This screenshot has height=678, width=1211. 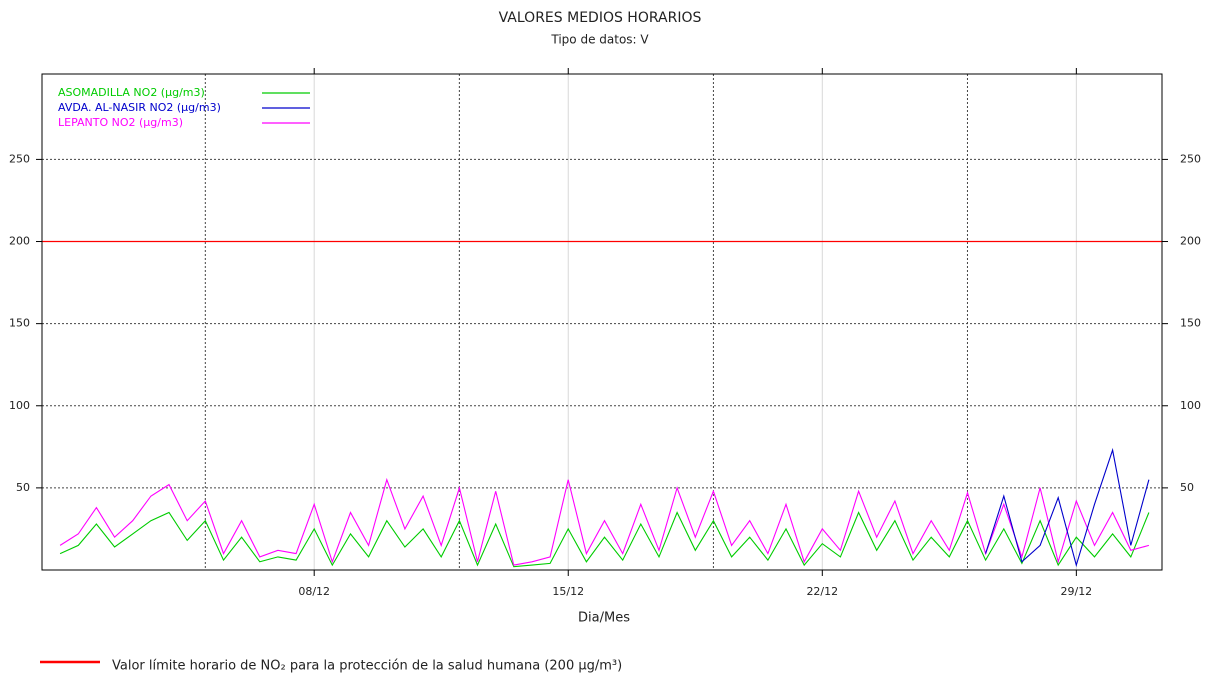 What do you see at coordinates (822, 591) in the screenshot?
I see `x-tick-label: 22/12` at bounding box center [822, 591].